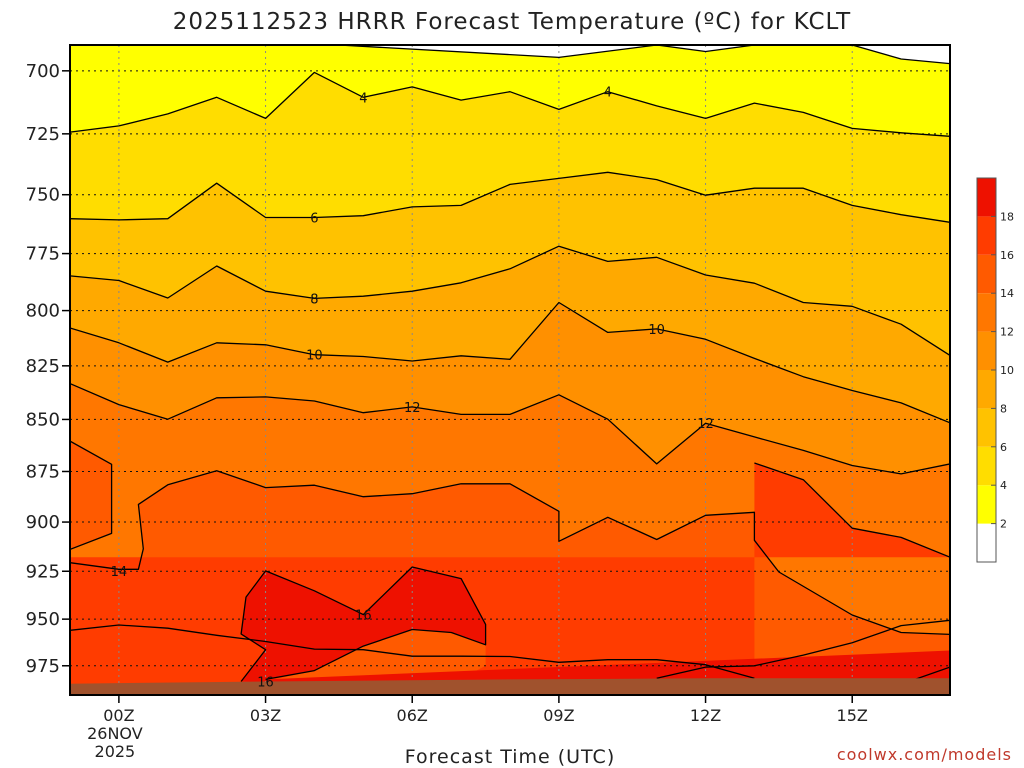 The height and width of the screenshot is (768, 1024). I want to click on contour-label-4-0: 4, so click(363, 98).